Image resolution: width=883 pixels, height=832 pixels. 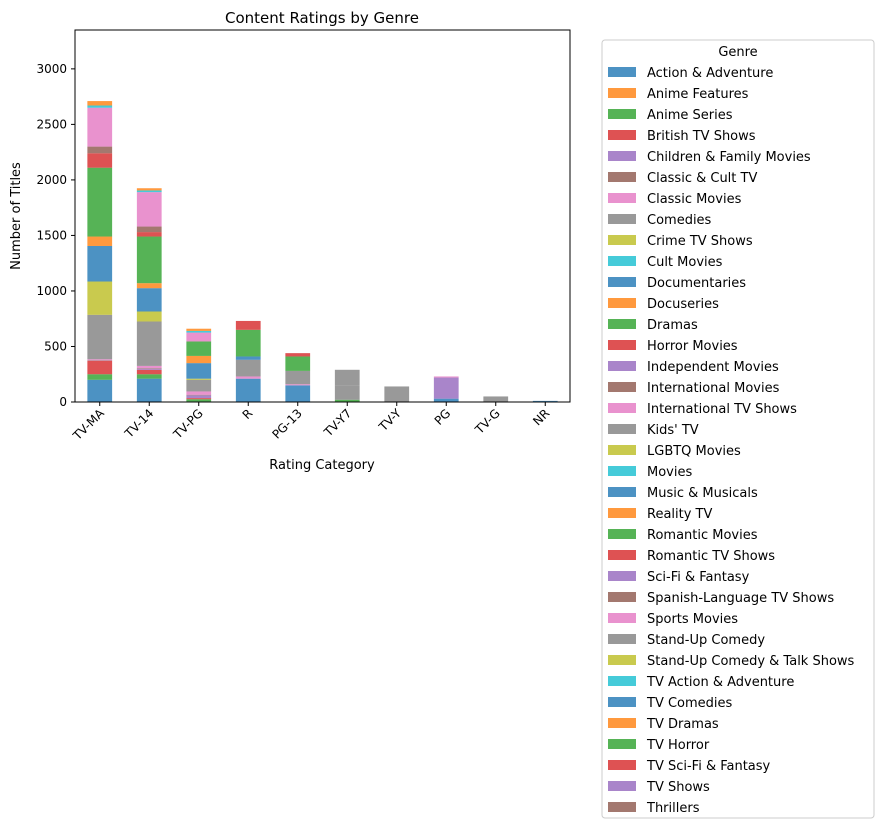 I want to click on legend-label: TV Shows, so click(x=678, y=787).